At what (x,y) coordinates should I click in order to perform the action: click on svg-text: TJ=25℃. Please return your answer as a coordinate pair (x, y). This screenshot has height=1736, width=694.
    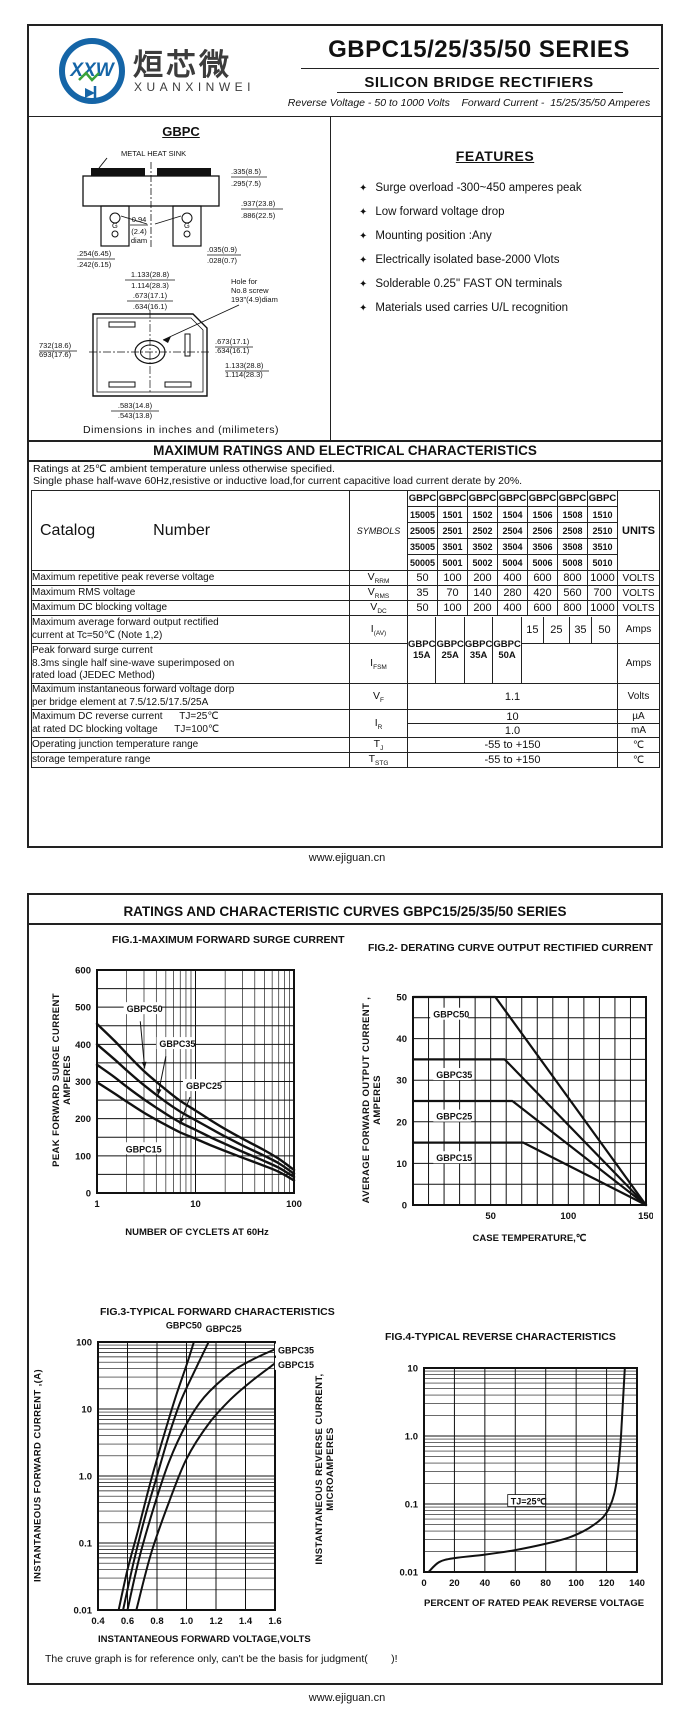
    Looking at the image, I should click on (529, 1502).